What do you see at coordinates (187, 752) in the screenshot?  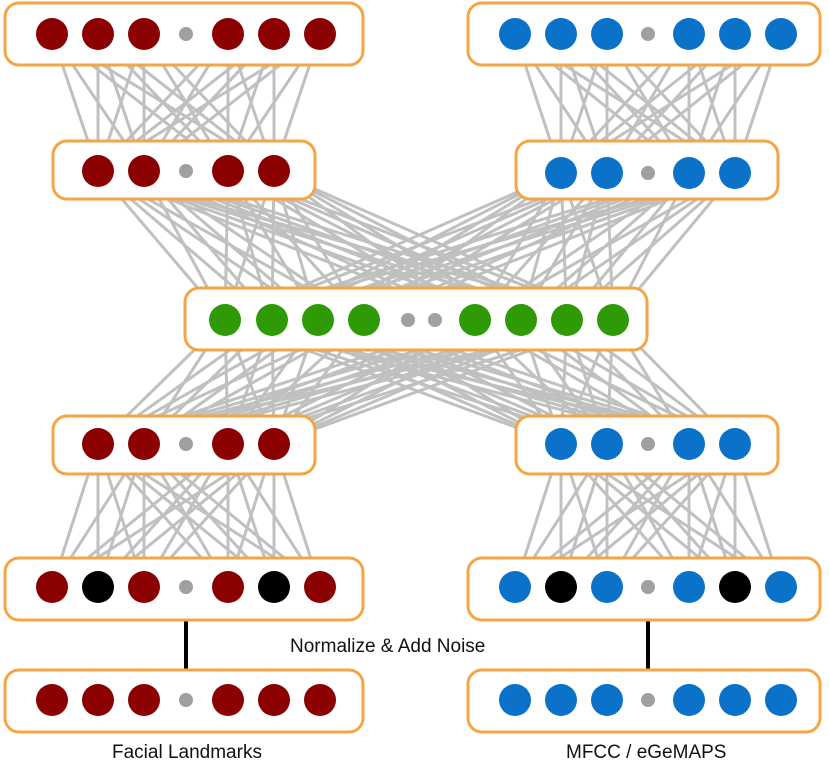 I see `facial-landmarks-label: Facial Landmarks` at bounding box center [187, 752].